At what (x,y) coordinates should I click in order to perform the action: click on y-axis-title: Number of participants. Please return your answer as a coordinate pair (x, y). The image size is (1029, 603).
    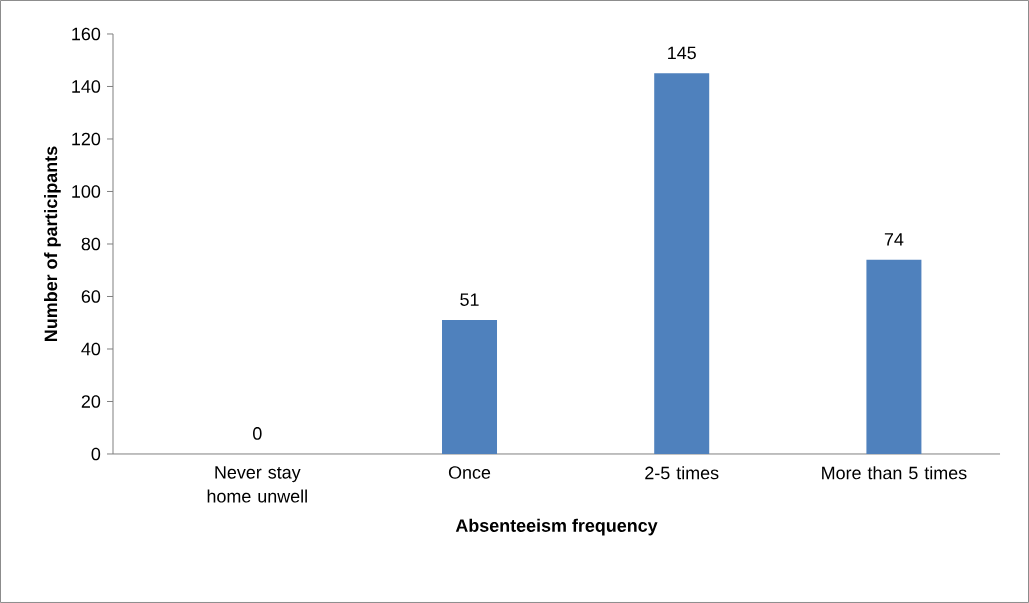
    Looking at the image, I should click on (52, 243).